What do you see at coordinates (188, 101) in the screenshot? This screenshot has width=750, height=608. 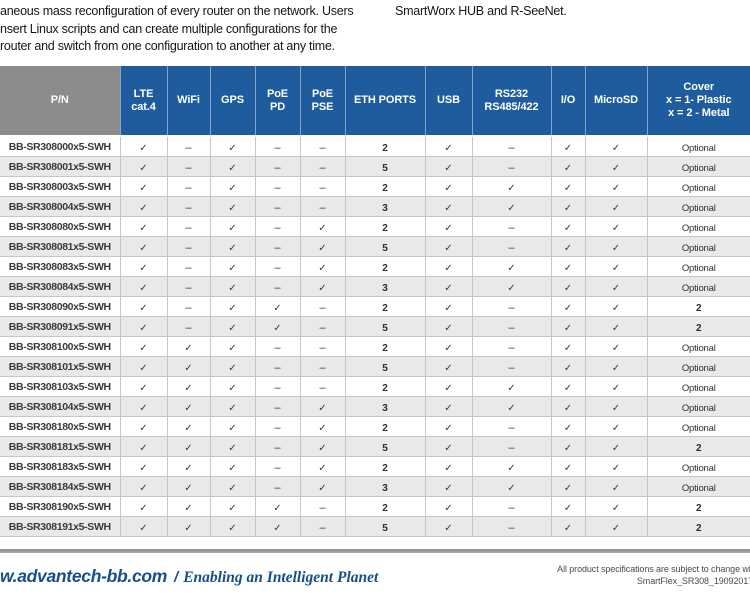 I see `header-wifi: WiFi` at bounding box center [188, 101].